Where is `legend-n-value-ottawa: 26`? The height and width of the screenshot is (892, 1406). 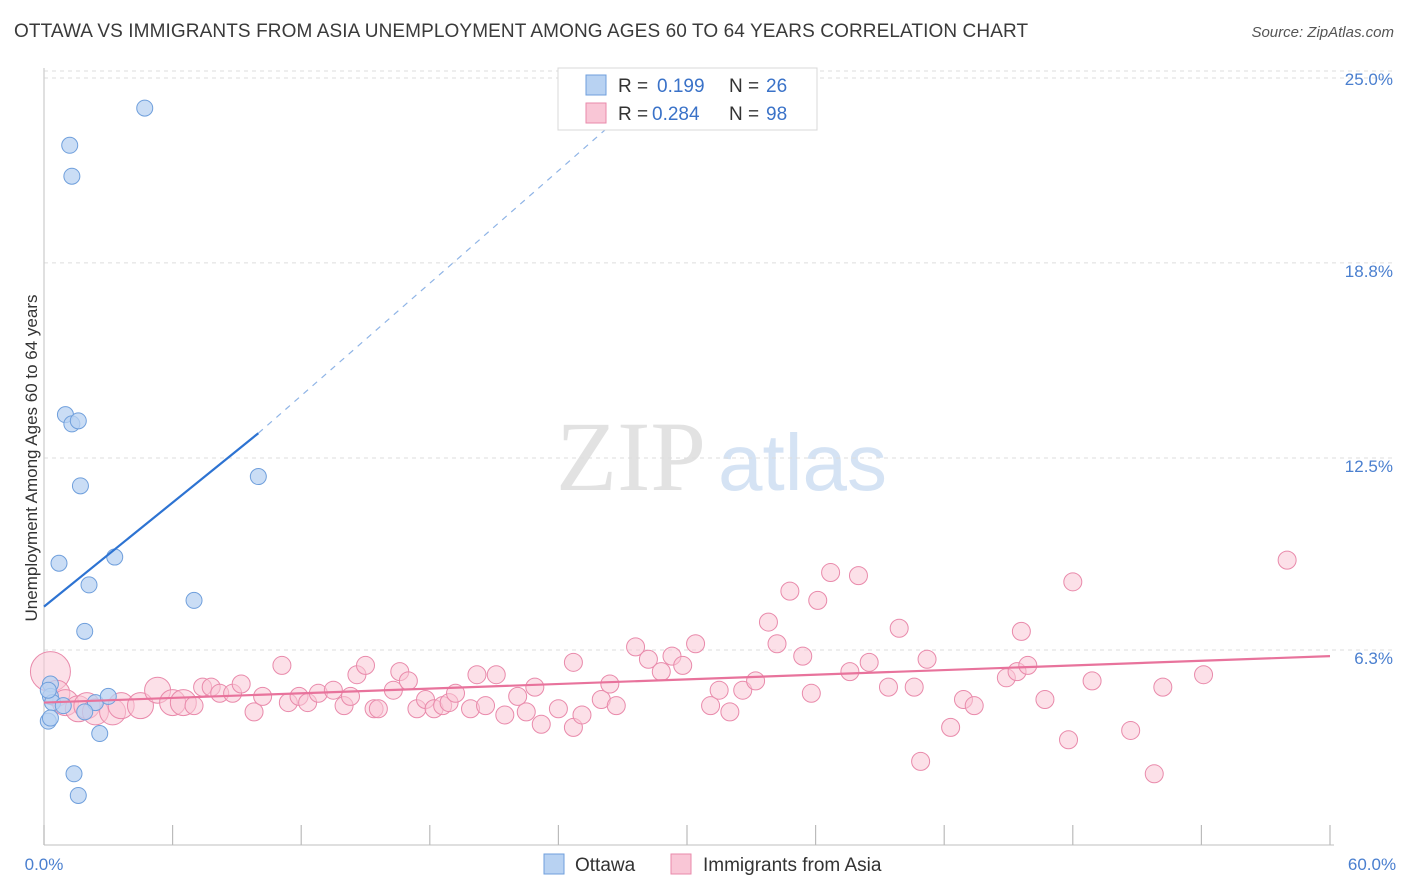
legend-n-value-ottawa: 26 is located at coordinates (776, 86).